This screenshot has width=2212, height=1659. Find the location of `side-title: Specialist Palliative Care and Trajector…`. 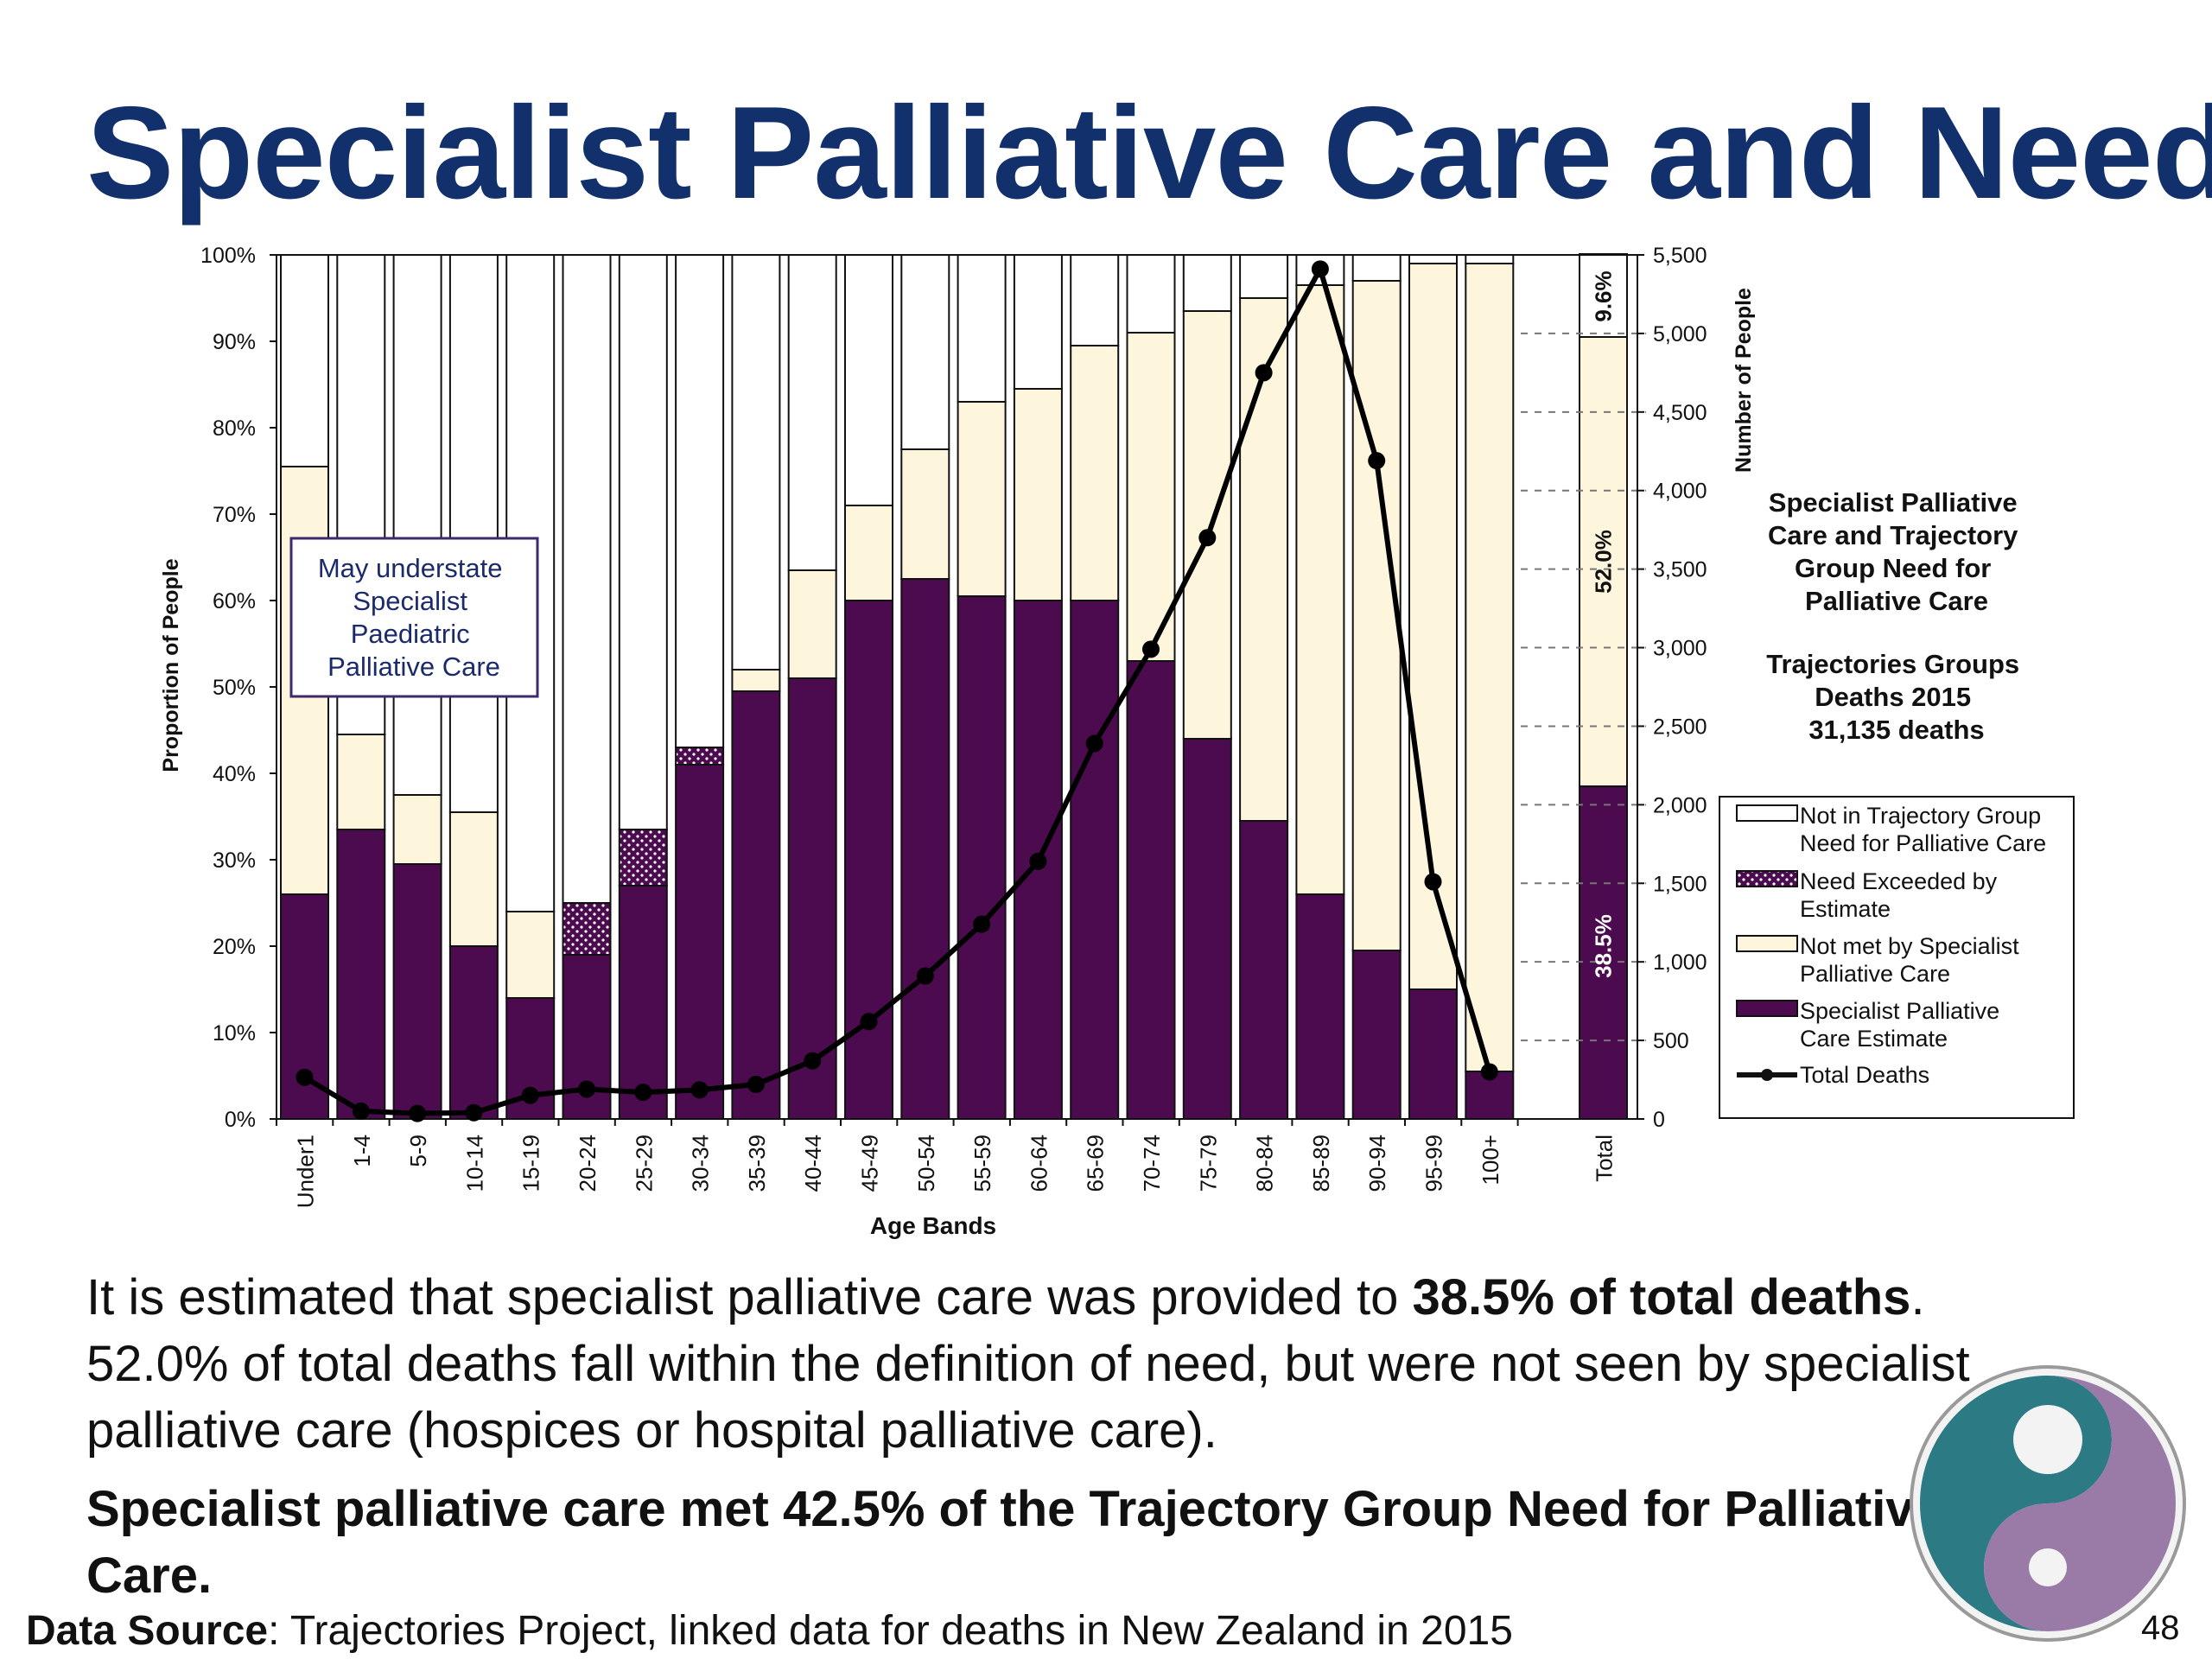

side-title: Specialist Palliative Care and Trajector… is located at coordinates (1897, 551).